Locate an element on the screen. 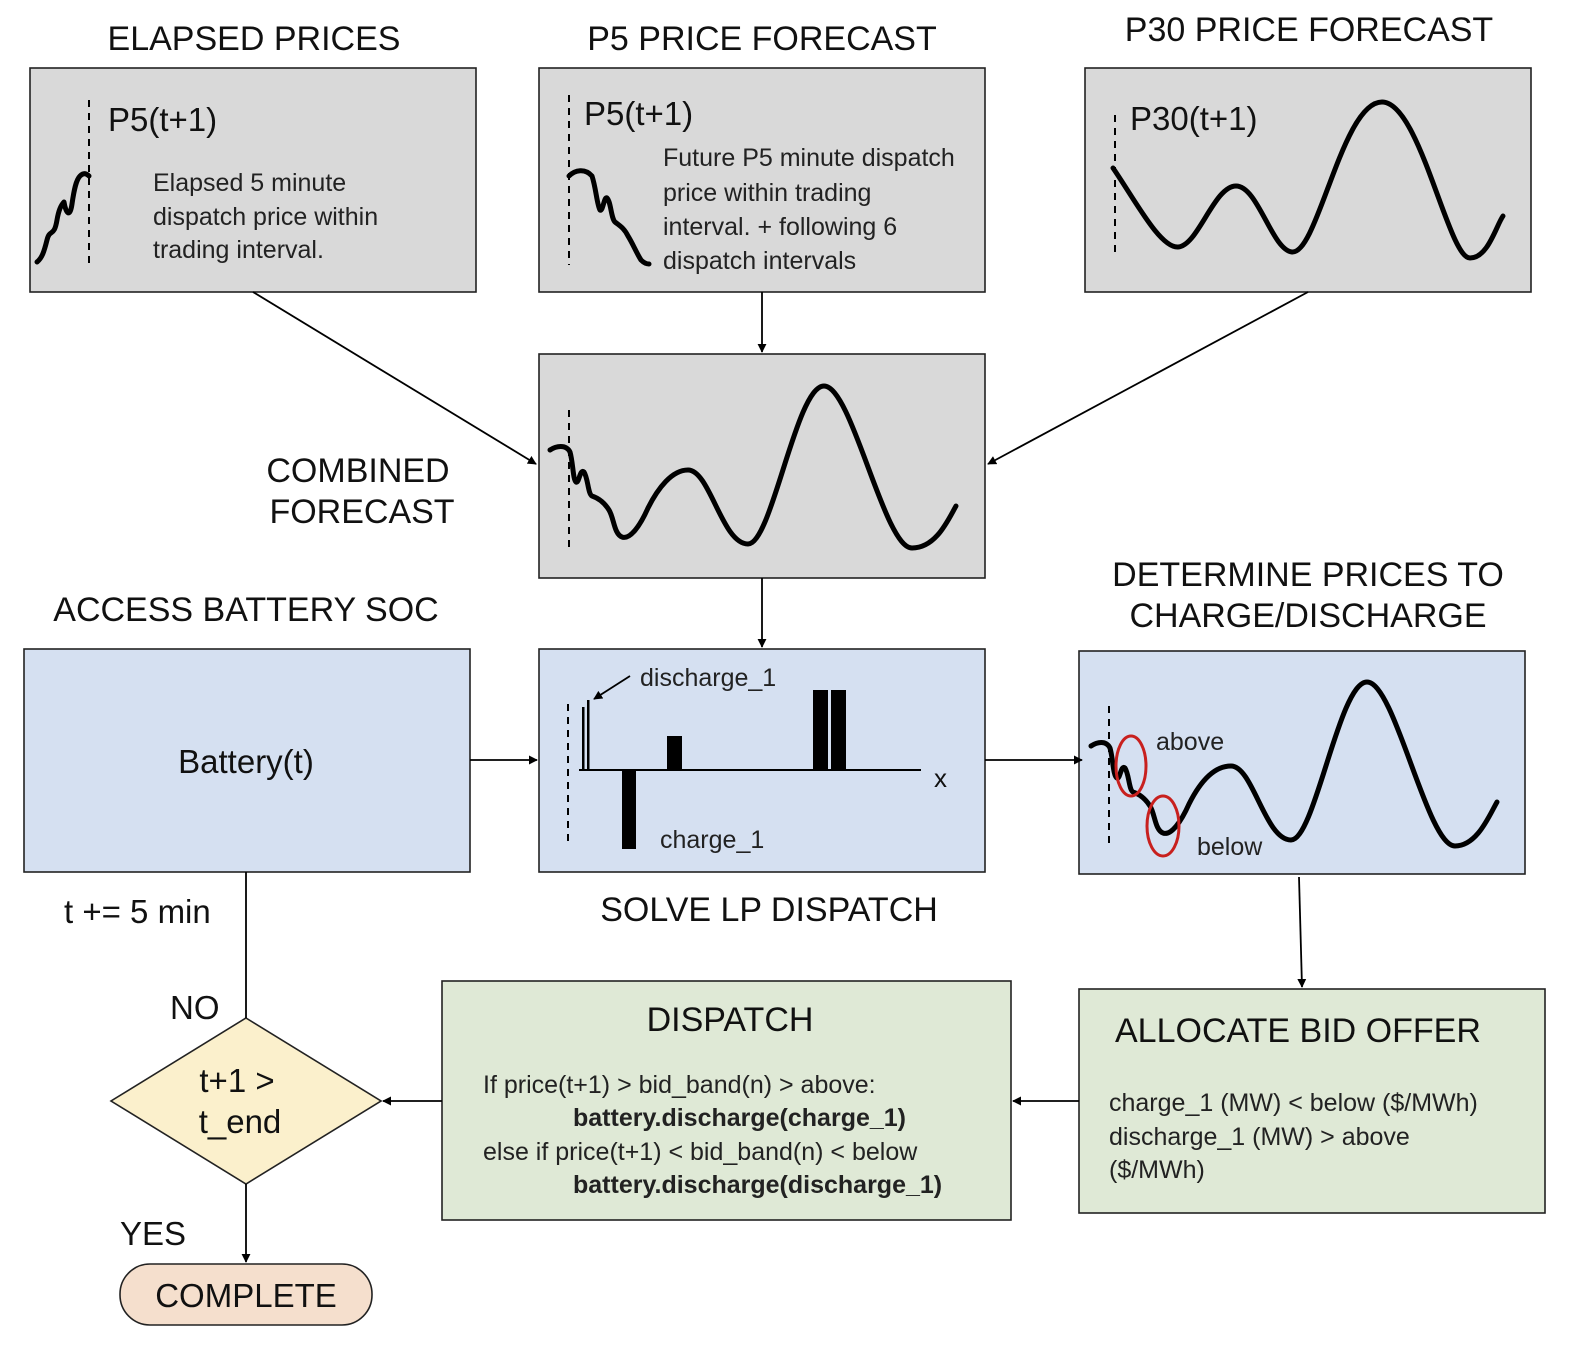 Image resolution: width=1589 pixels, height=1368 pixels. complete-label: COMPLETE is located at coordinates (246, 1295).